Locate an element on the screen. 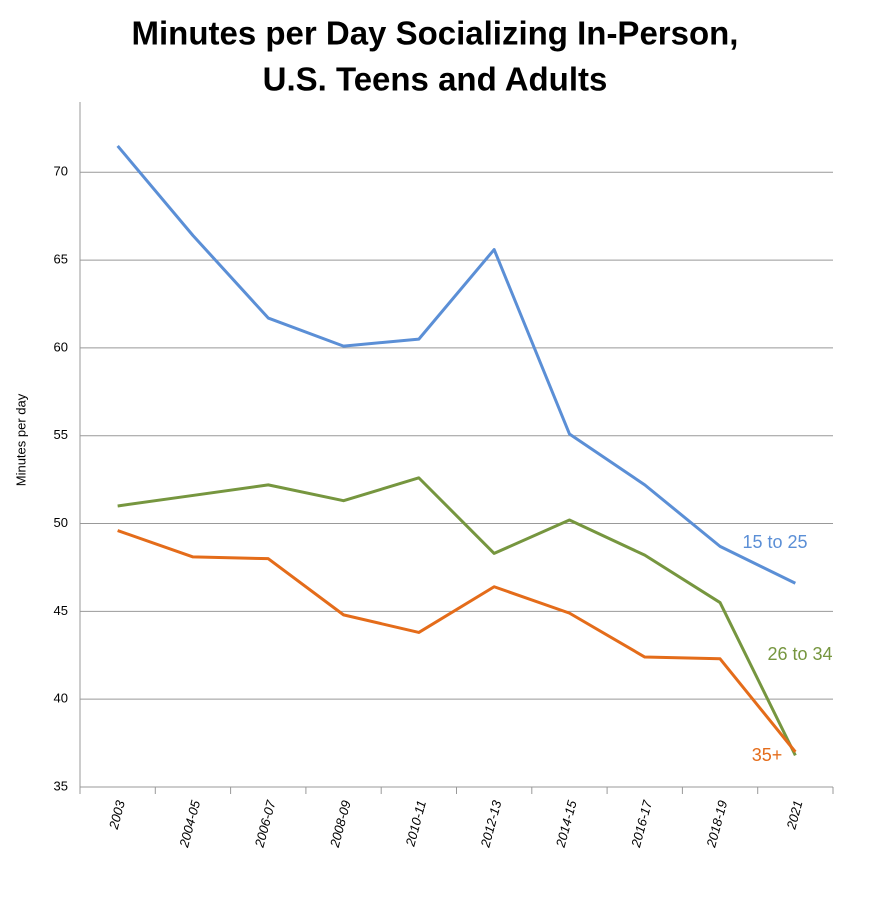 The width and height of the screenshot is (882, 910). y-tick-label: 60 is located at coordinates (61, 346).